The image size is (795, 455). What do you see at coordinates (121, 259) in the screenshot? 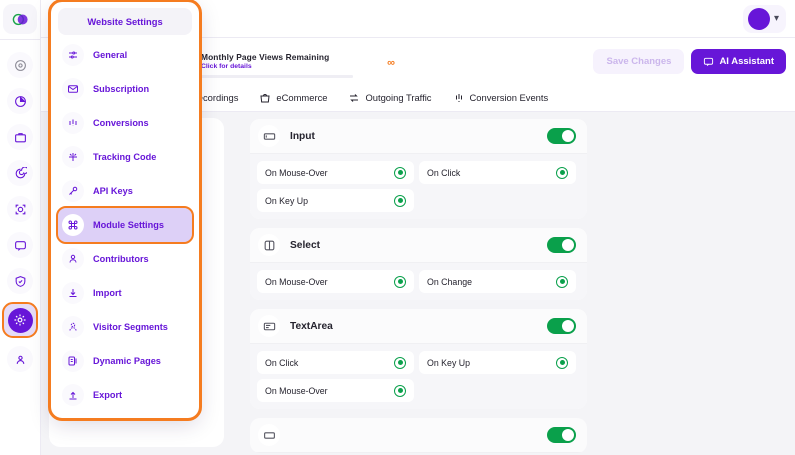
I see `settings-item-label: Contributors` at bounding box center [121, 259].